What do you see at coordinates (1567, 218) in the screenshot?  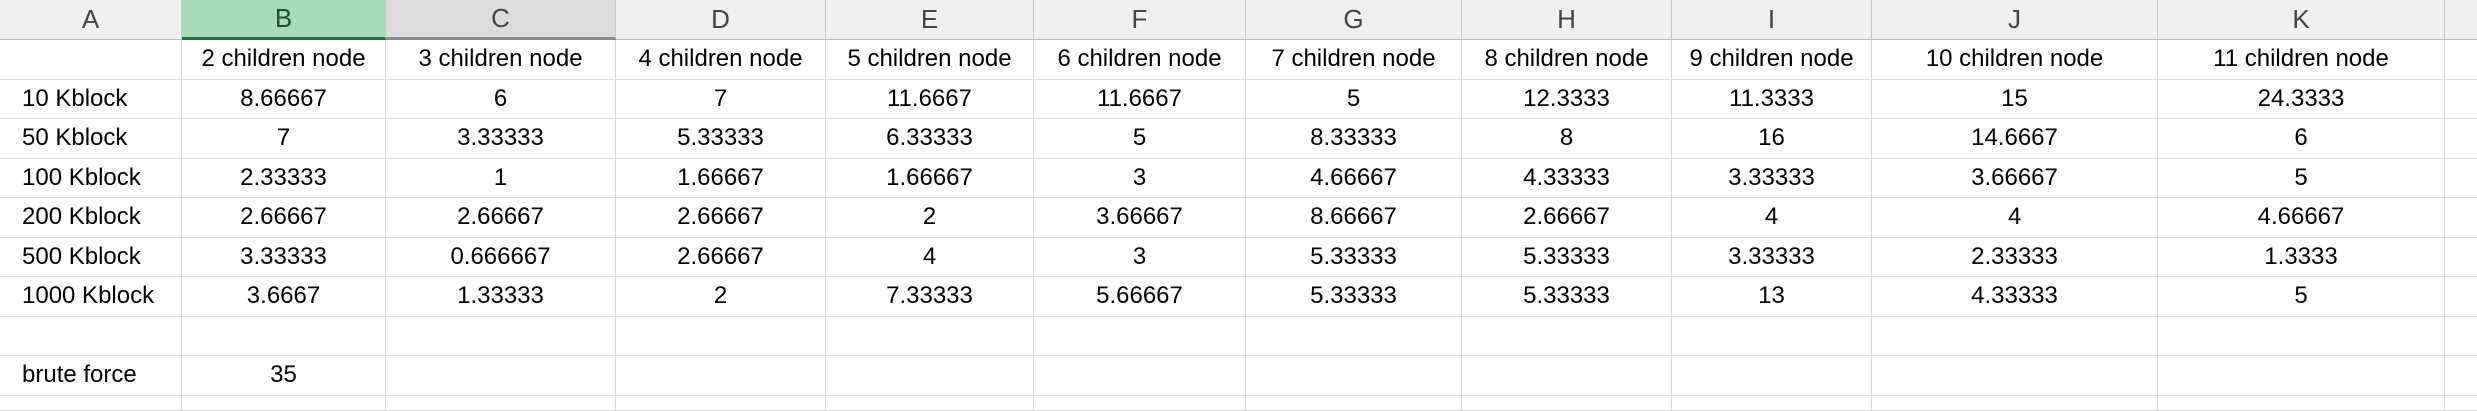 I see `cell-h5: 2.66667` at bounding box center [1567, 218].